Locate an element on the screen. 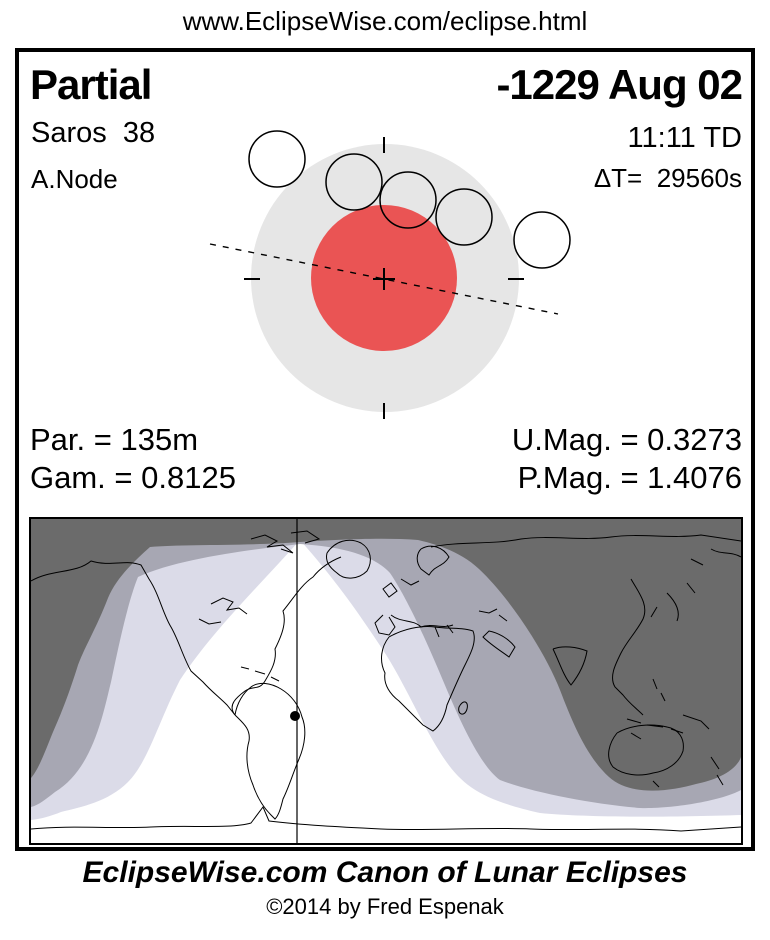  eclipse-type-label: Partial is located at coordinates (91, 84).